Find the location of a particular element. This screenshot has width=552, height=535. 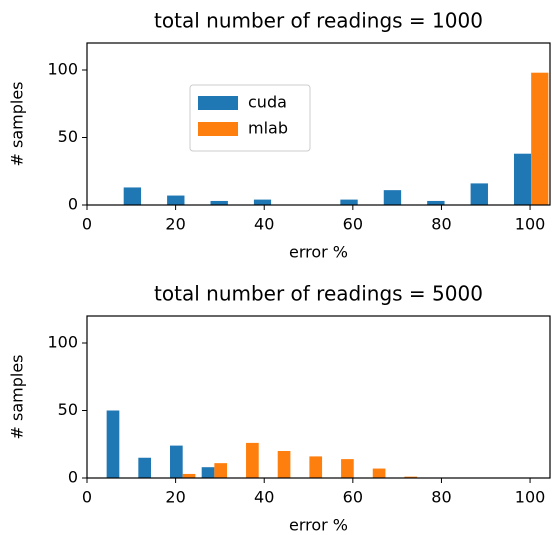

legend-label: mlab is located at coordinates (268, 128).